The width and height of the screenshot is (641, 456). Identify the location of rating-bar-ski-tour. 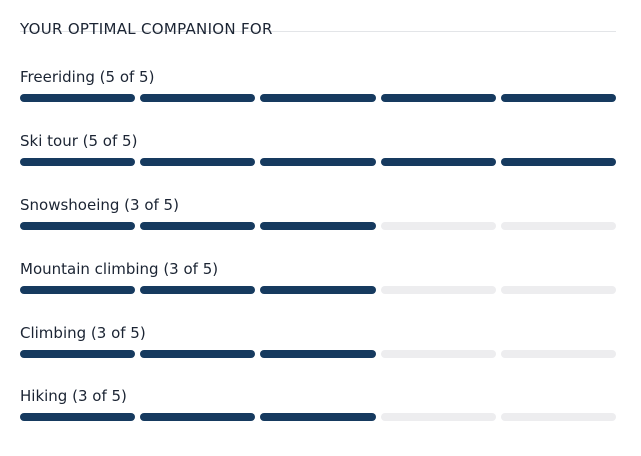
(318, 162).